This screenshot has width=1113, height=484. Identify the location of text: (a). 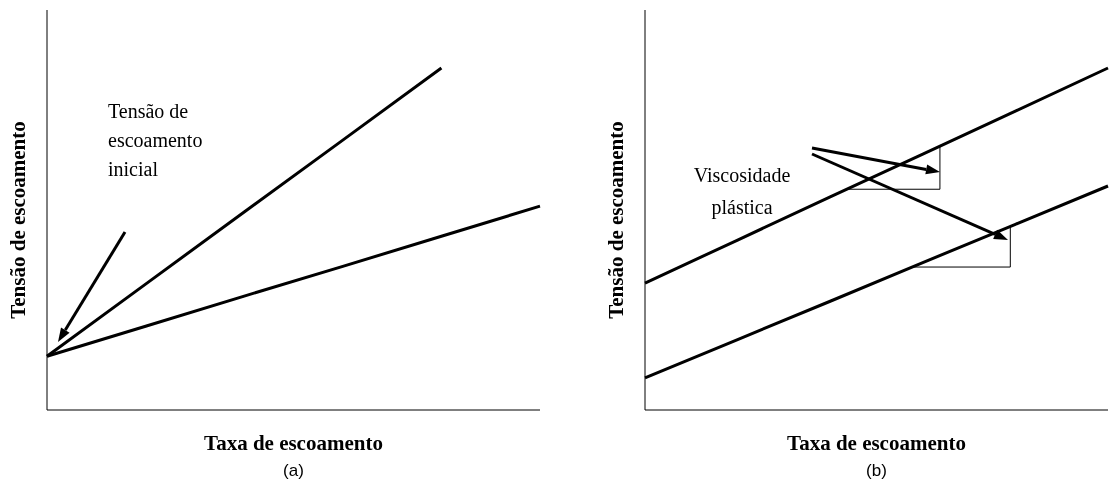
(293, 470).